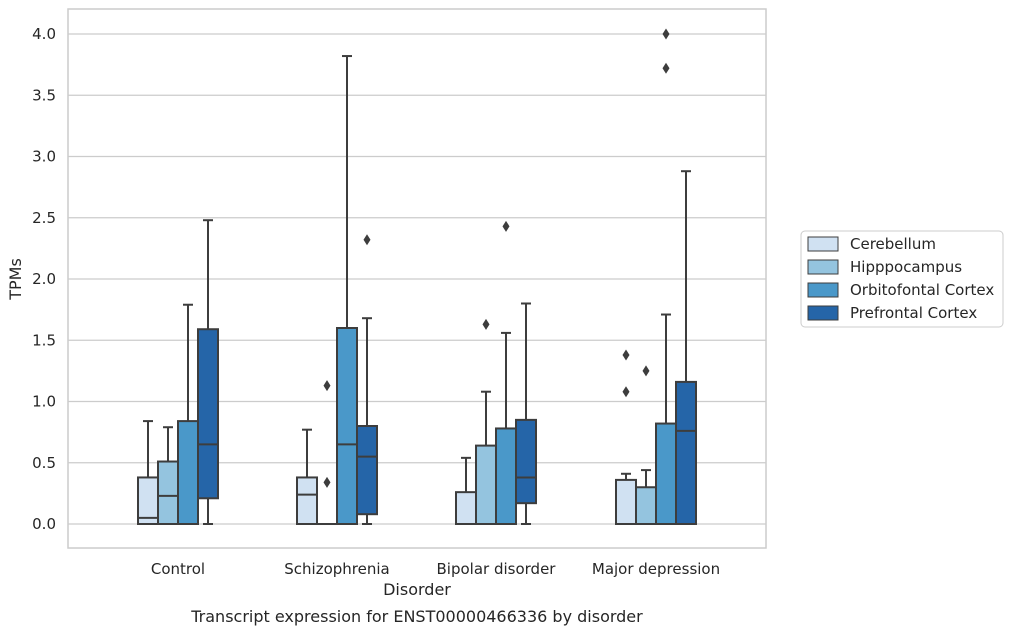 The image size is (1014, 634). Describe the element at coordinates (913, 313) in the screenshot. I see `legend-entry-label: Prefrontal Cortex` at that location.